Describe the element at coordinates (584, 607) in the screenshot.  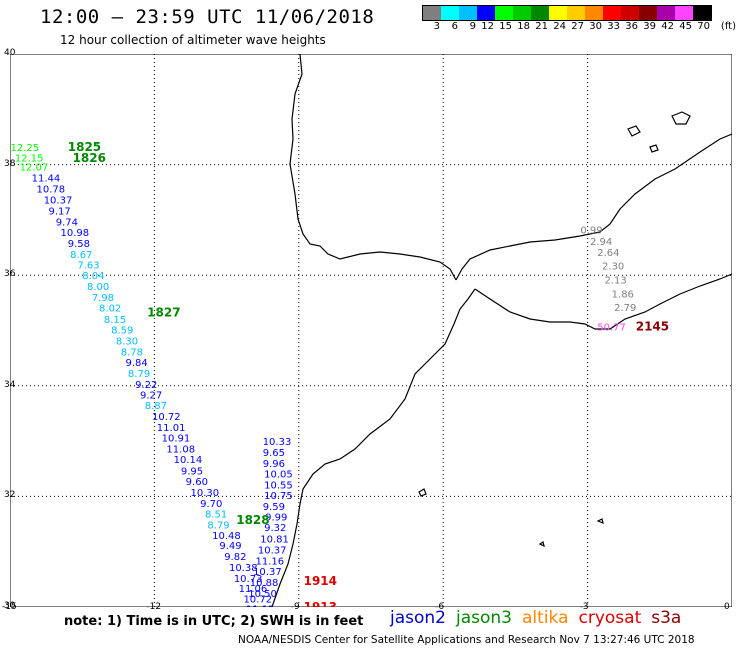
I see `lon-tick-label: -3` at that location.